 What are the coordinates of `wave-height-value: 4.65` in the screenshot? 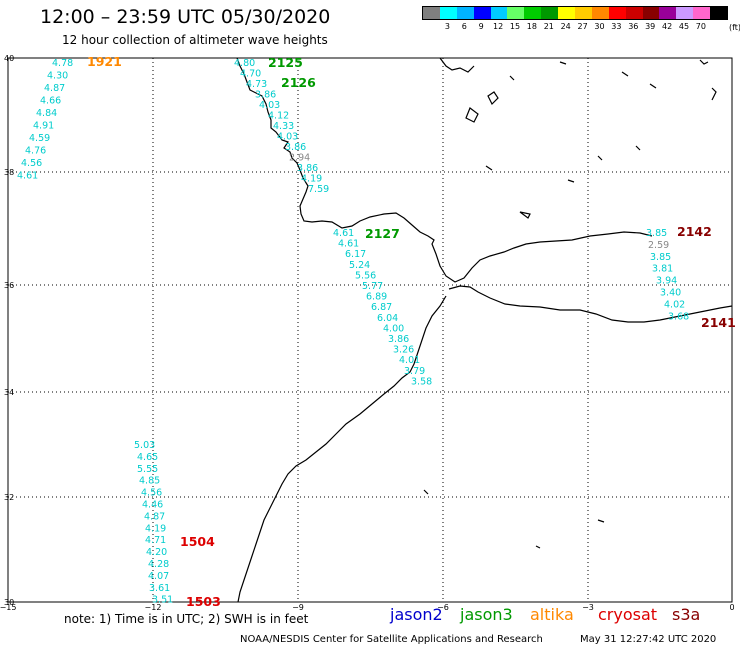 It's located at (147, 457).